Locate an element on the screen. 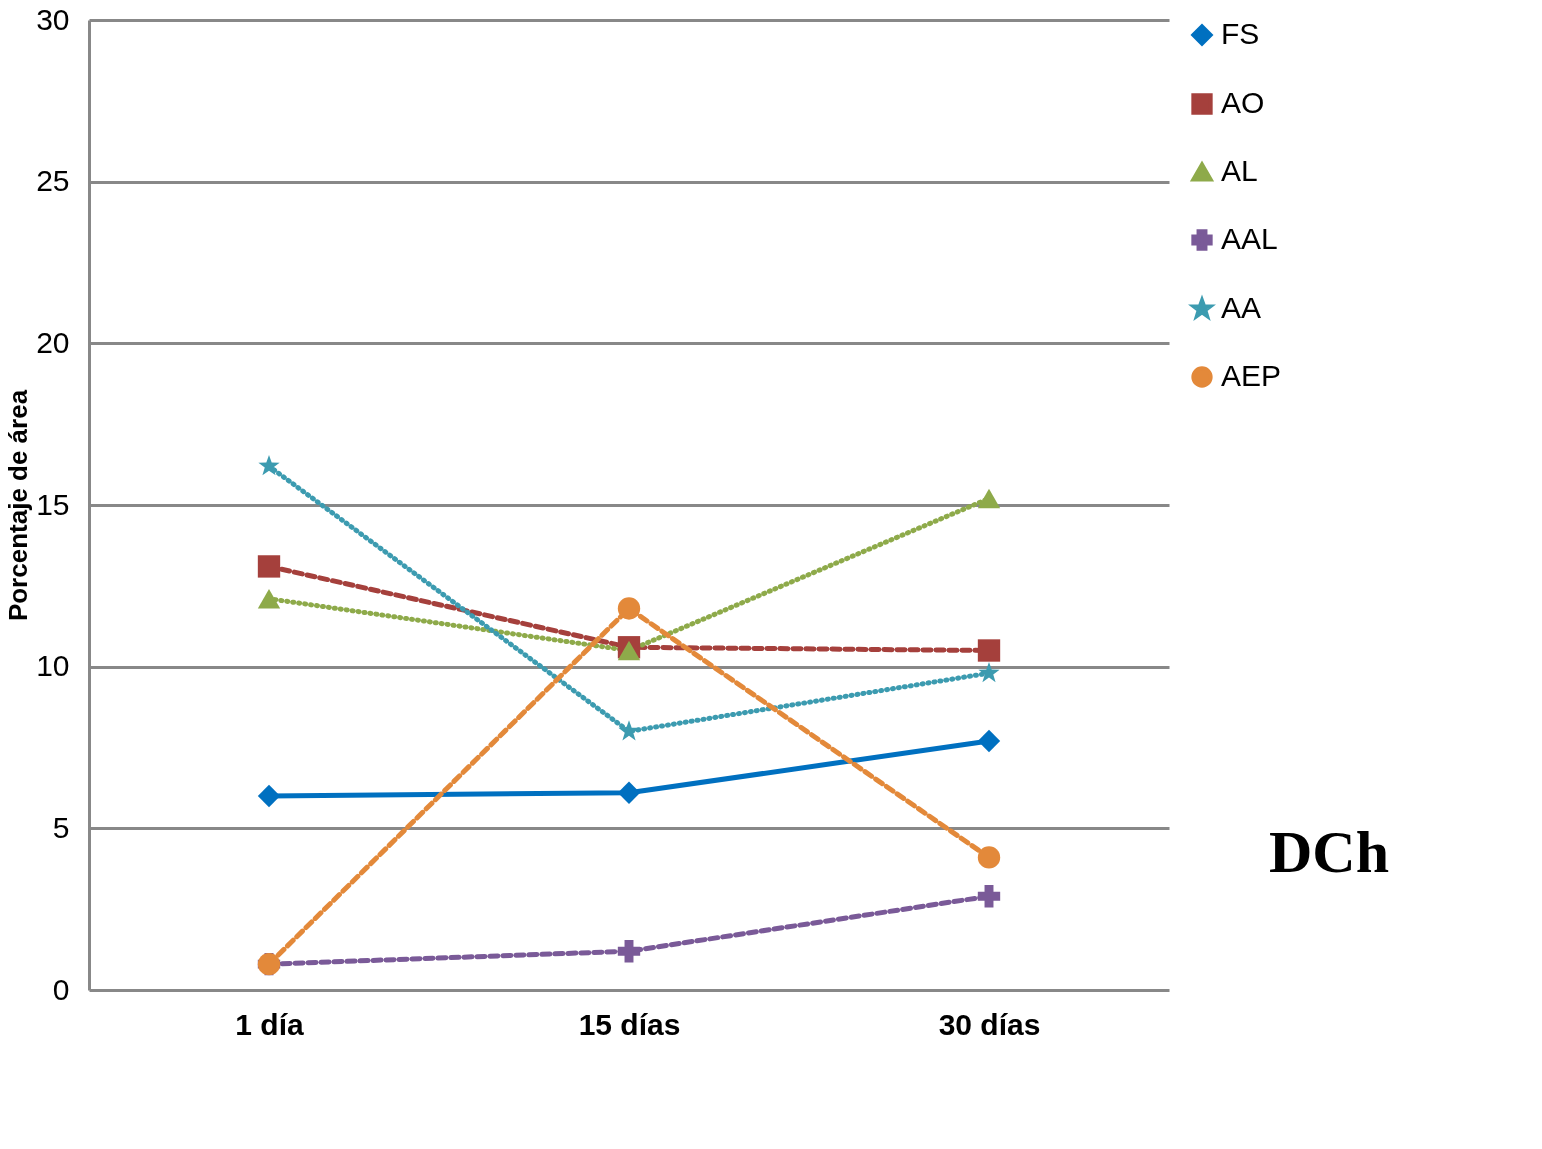  legend-label: AAL is located at coordinates (1249, 238).